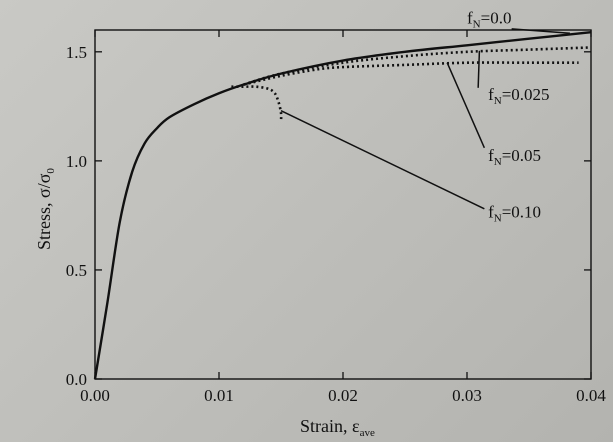 The width and height of the screenshot is (613, 442). Describe the element at coordinates (76, 161) in the screenshot. I see `y-tick-label: 1.0` at that location.